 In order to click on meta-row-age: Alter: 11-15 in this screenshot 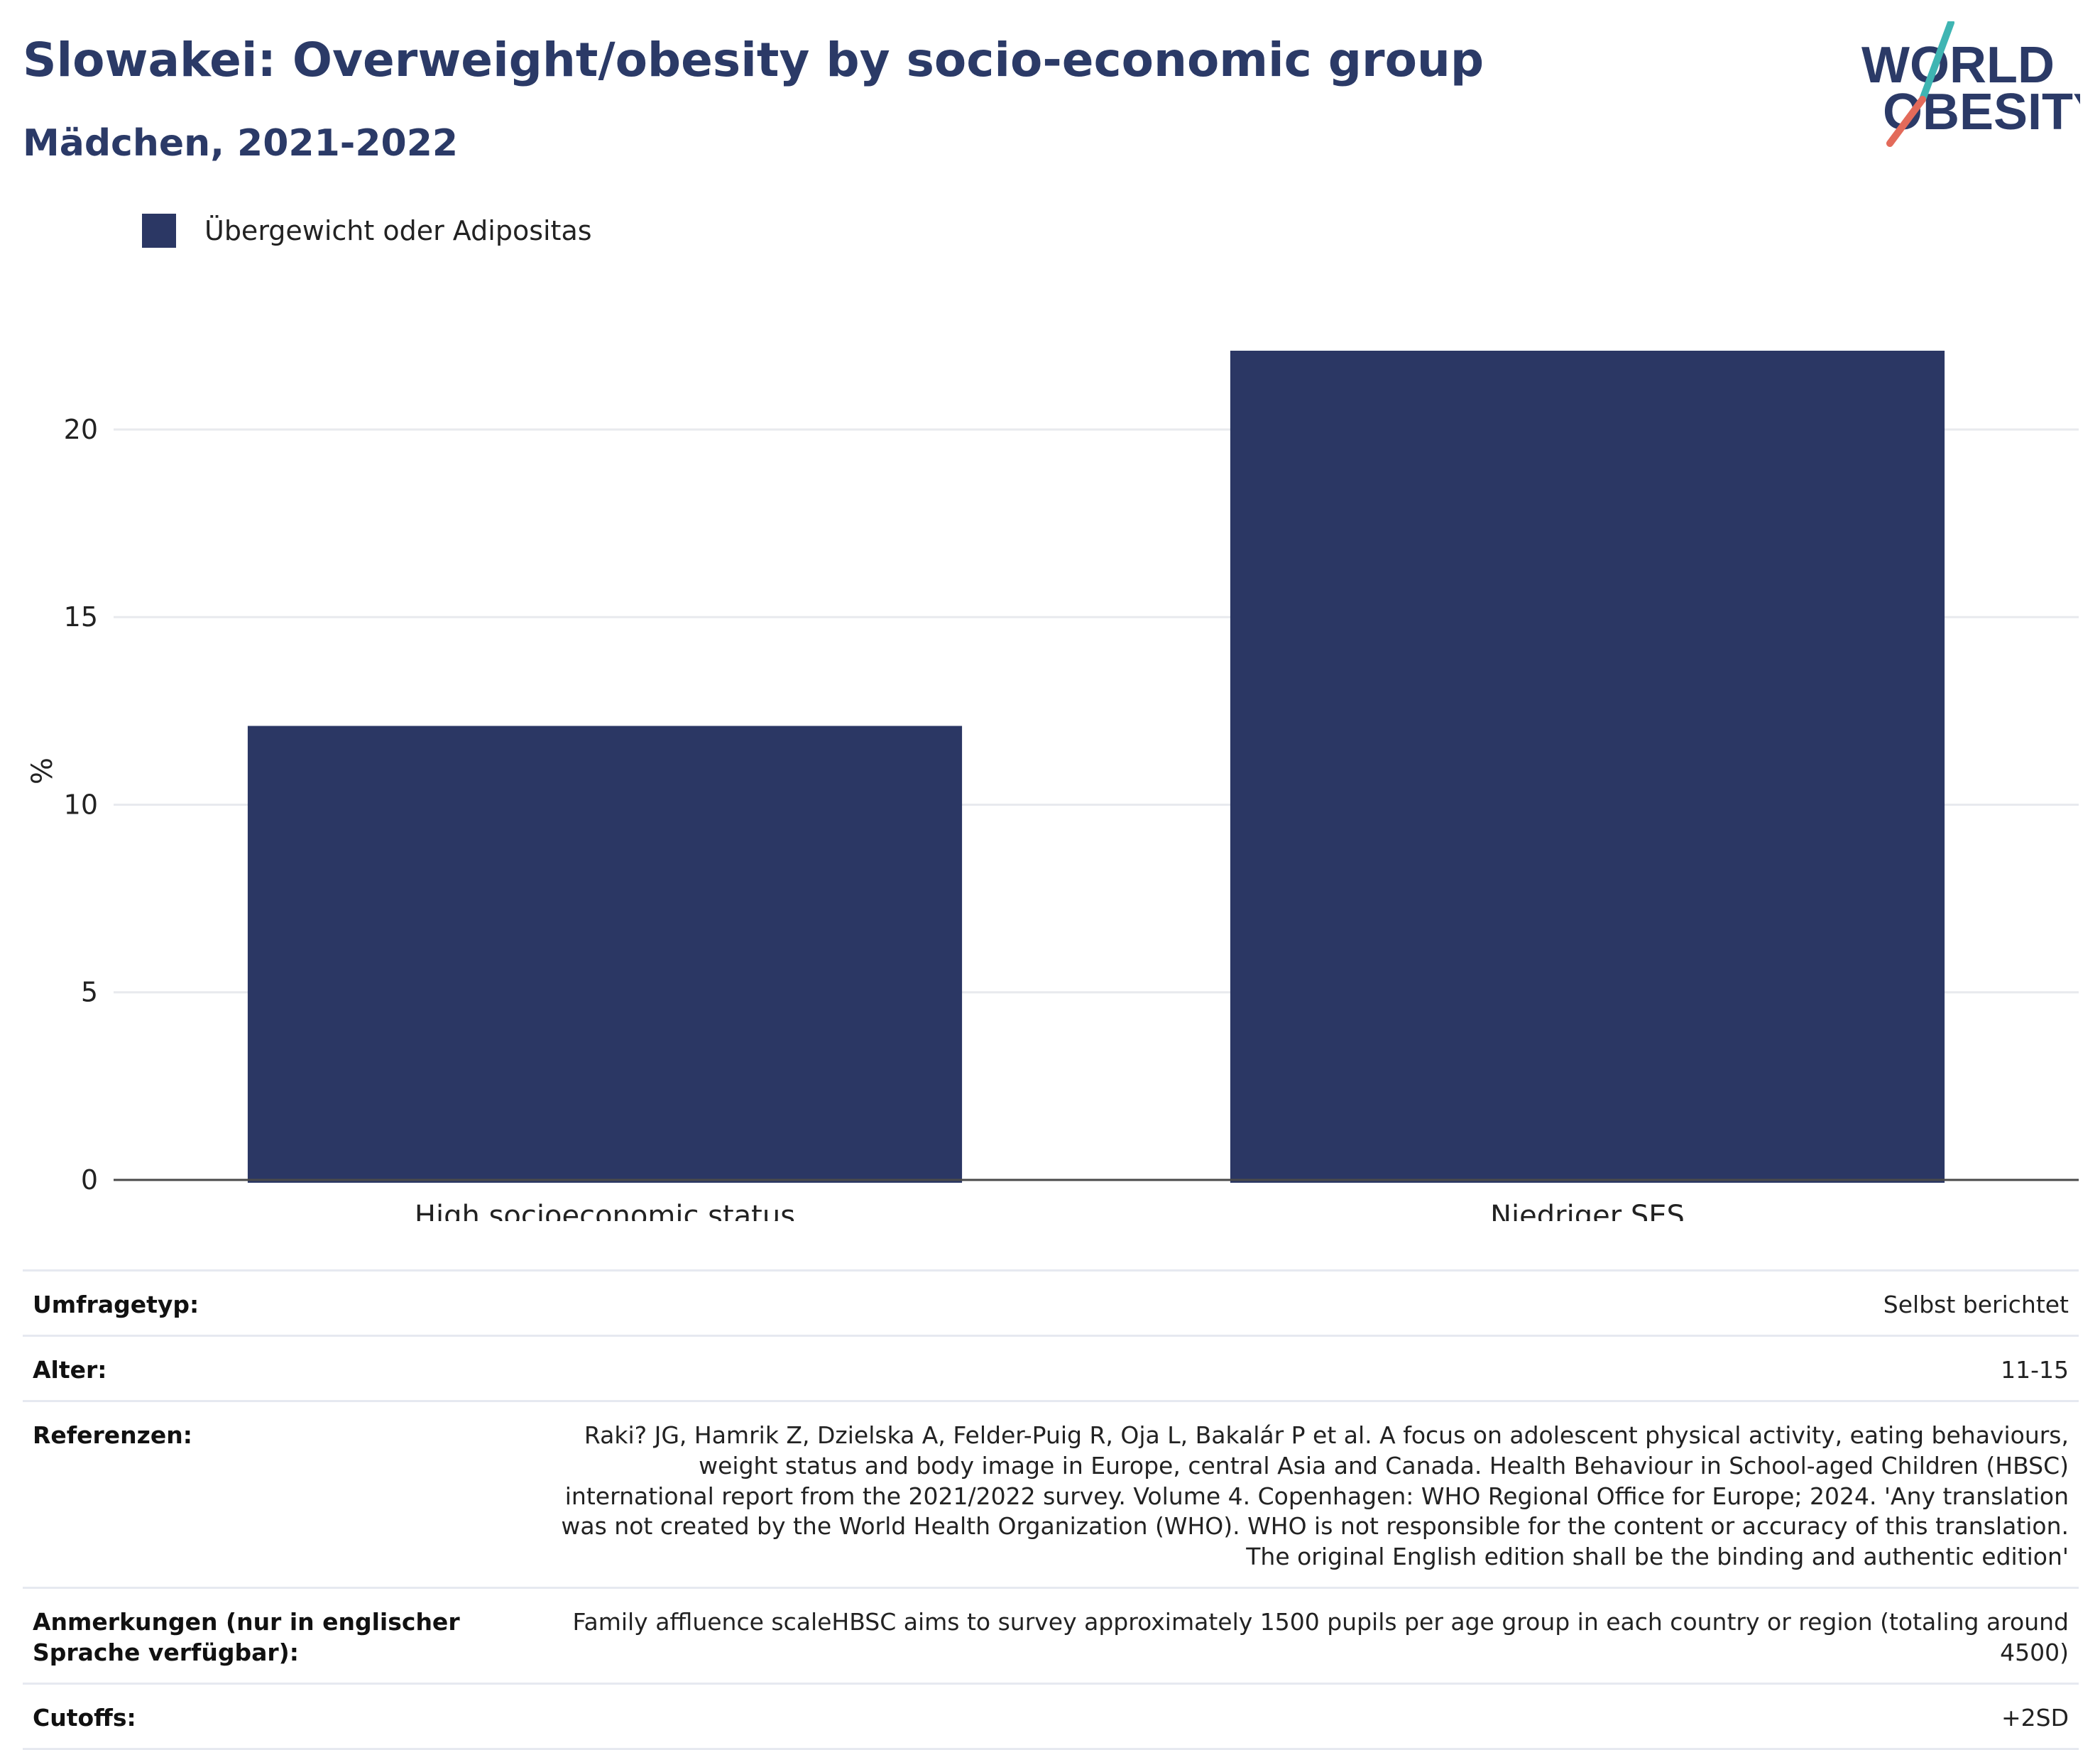, I will do `click(1051, 1367)`.